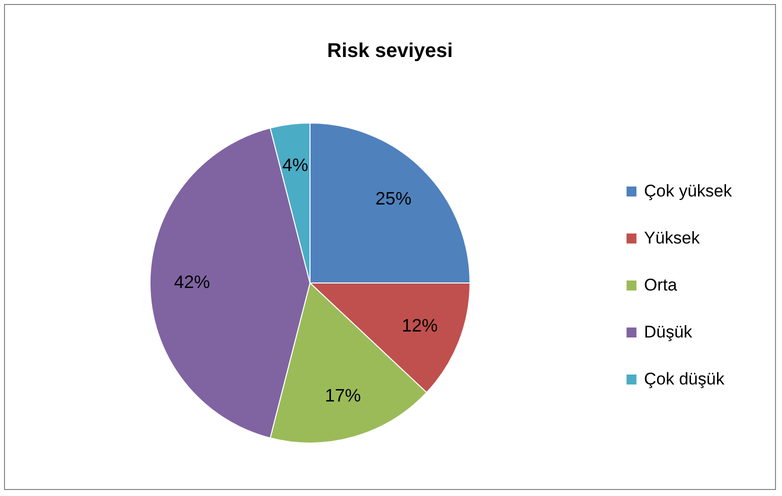 The image size is (782, 496). Describe the element at coordinates (668, 332) in the screenshot. I see `legend-label: Düşük` at that location.